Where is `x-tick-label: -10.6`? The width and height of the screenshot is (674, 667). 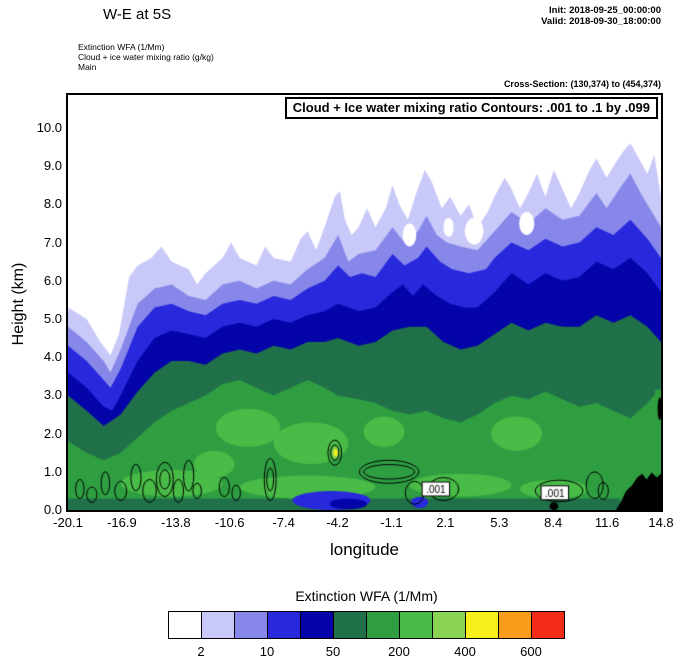 x-tick-label: -10.6 is located at coordinates (229, 522).